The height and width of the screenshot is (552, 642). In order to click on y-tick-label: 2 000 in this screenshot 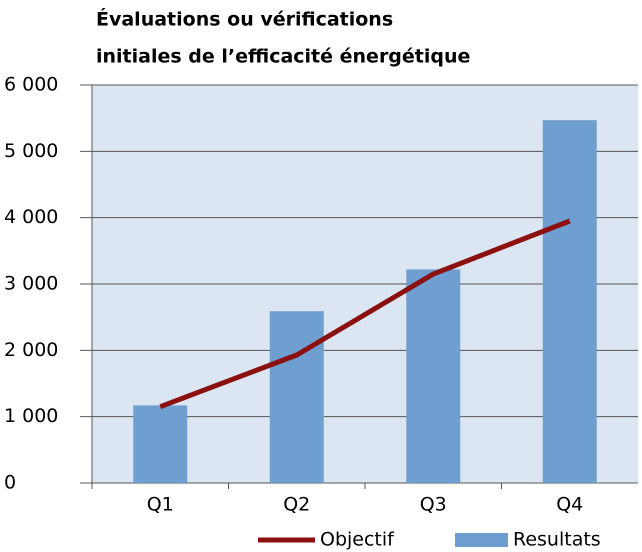, I will do `click(31, 350)`.